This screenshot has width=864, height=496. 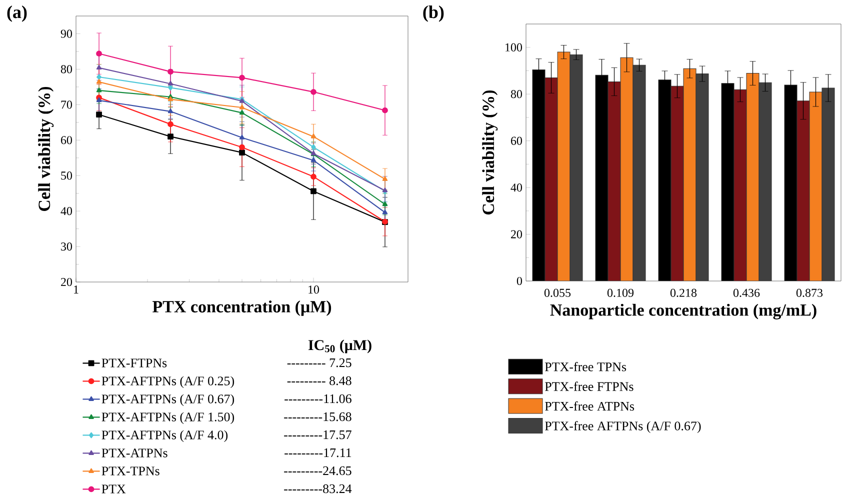 What do you see at coordinates (585, 367) in the screenshot?
I see `legend-label: PTX-free TPNs` at bounding box center [585, 367].